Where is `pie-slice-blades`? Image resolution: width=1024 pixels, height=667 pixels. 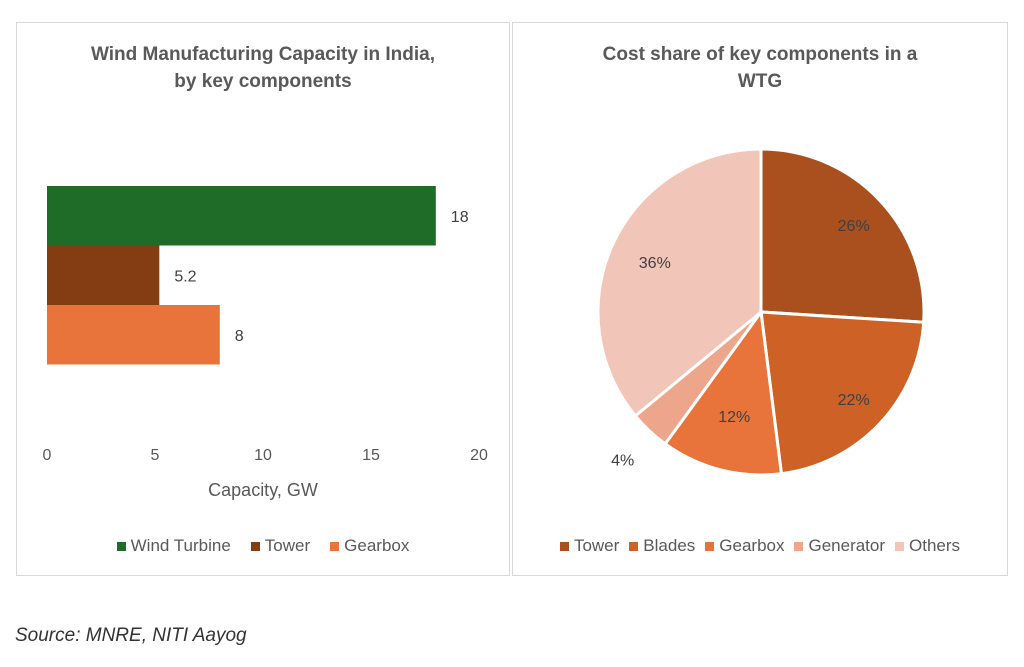
pie-slice-blades is located at coordinates (842, 393).